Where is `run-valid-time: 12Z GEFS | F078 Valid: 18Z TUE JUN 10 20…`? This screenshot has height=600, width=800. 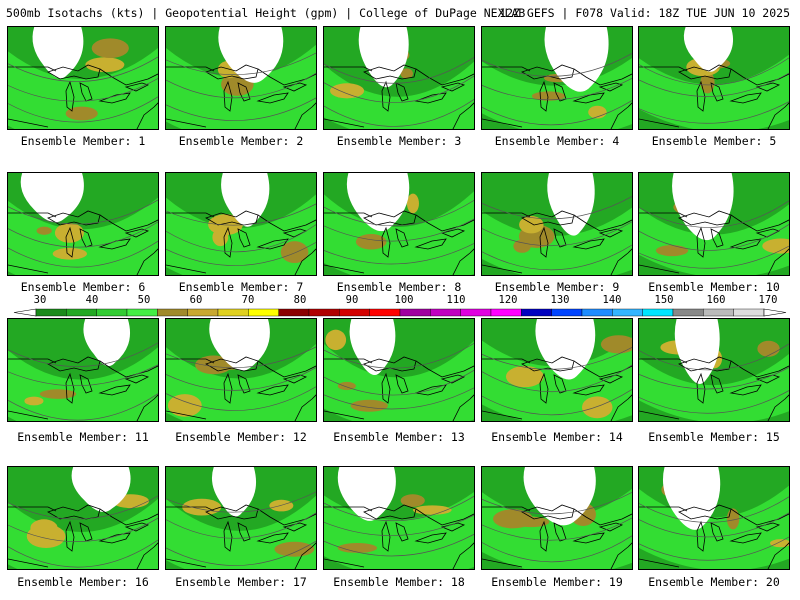
run-valid-time: 12Z GEFS | F078 Valid: 18Z TUE JUN 10 20… is located at coordinates (644, 13).